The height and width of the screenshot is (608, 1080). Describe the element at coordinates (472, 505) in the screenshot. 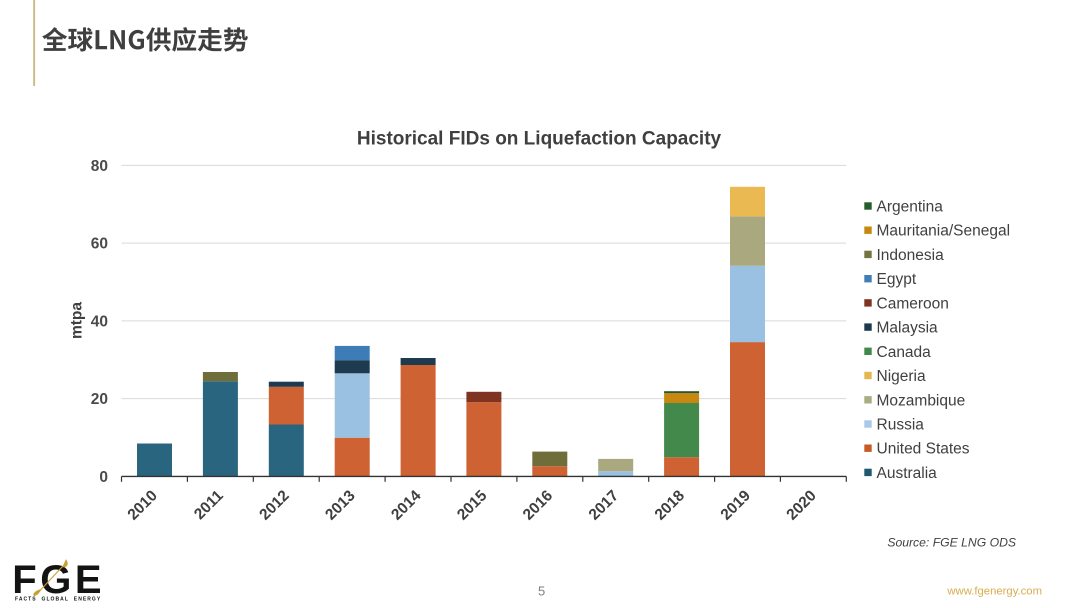

I see `svg-text: 2015` at that location.